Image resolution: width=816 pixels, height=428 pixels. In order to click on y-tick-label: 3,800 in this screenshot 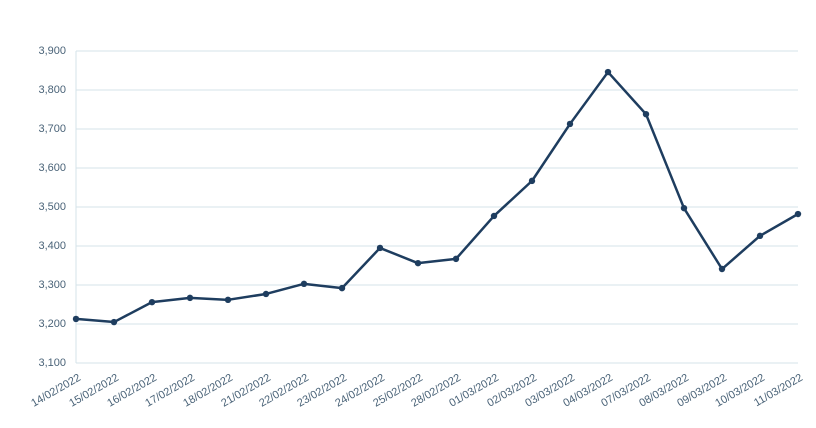, I will do `click(52, 90)`.